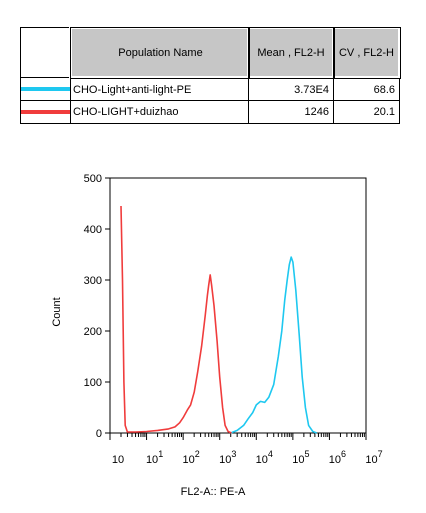  I want to click on x-tick-label: 10, so click(118, 460).